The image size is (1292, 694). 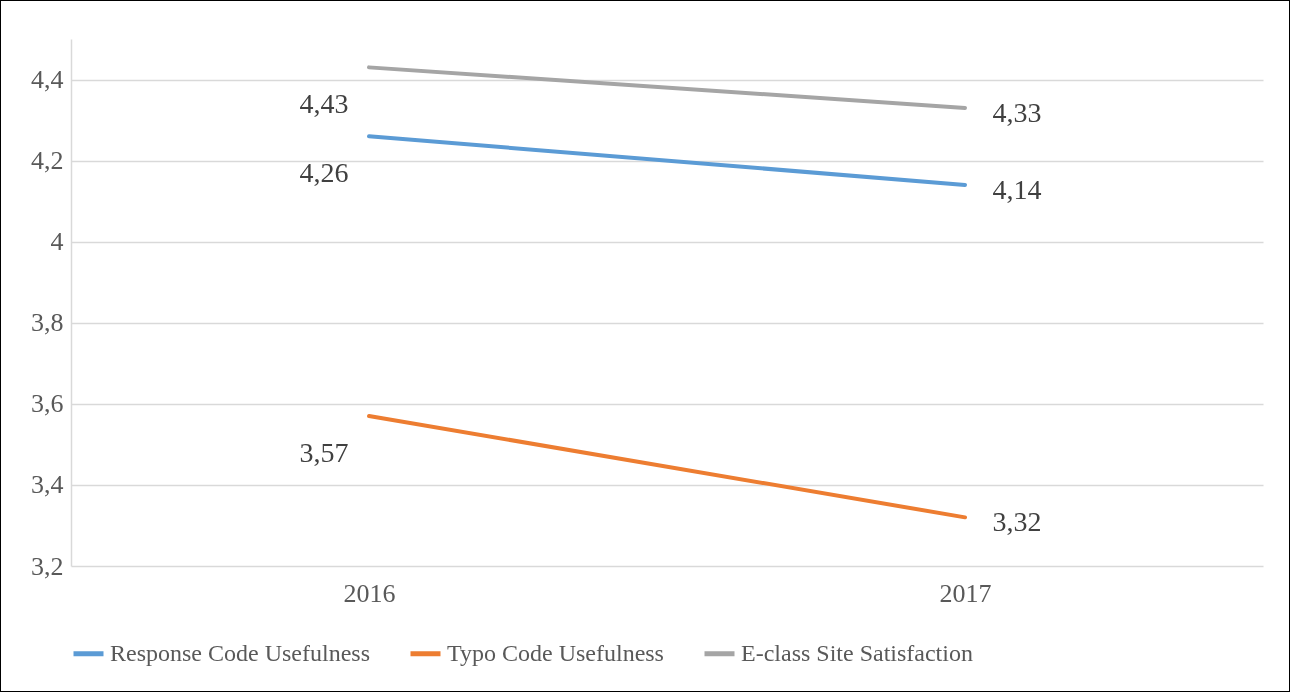 What do you see at coordinates (47, 161) in the screenshot?
I see `y-tick-label: 4,2` at bounding box center [47, 161].